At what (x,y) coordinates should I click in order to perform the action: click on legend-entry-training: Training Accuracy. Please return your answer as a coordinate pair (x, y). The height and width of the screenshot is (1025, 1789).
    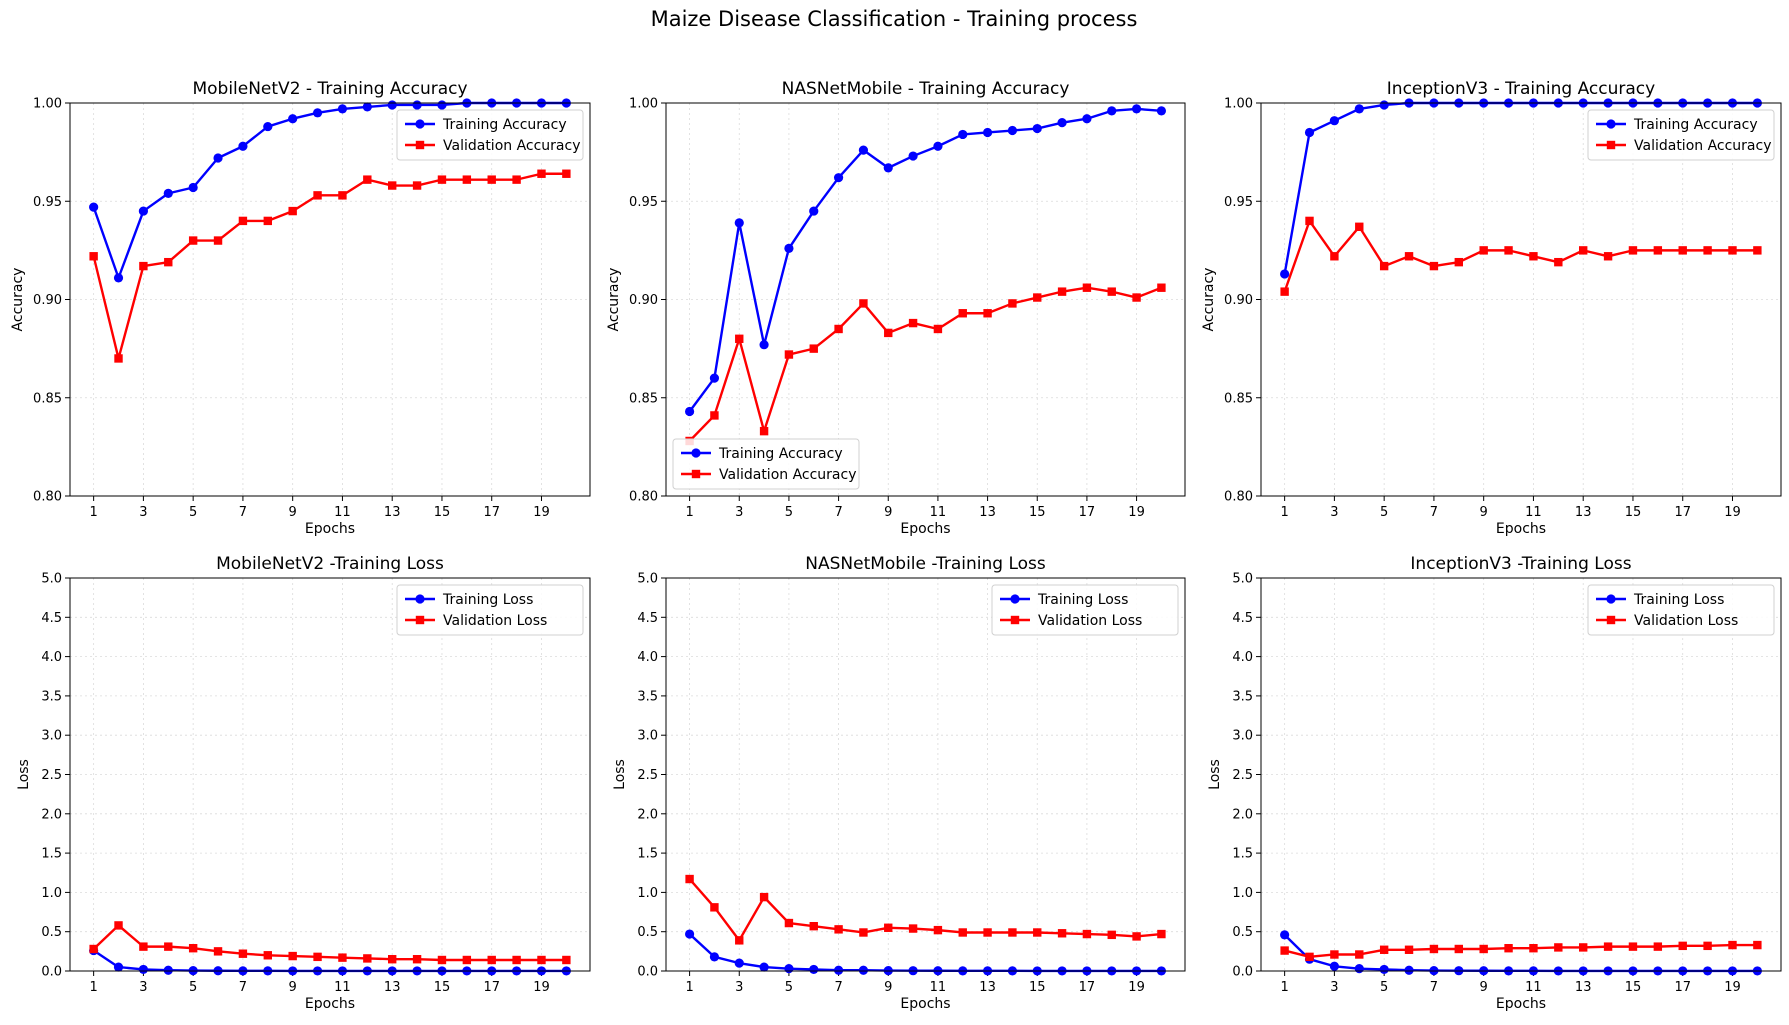
    Looking at the image, I should click on (762, 454).